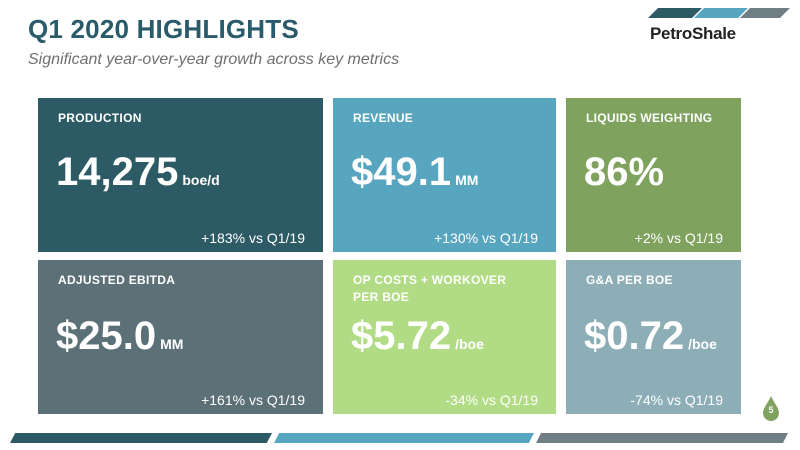 The image size is (800, 450). I want to click on footer-stripe-dark, so click(141, 438).